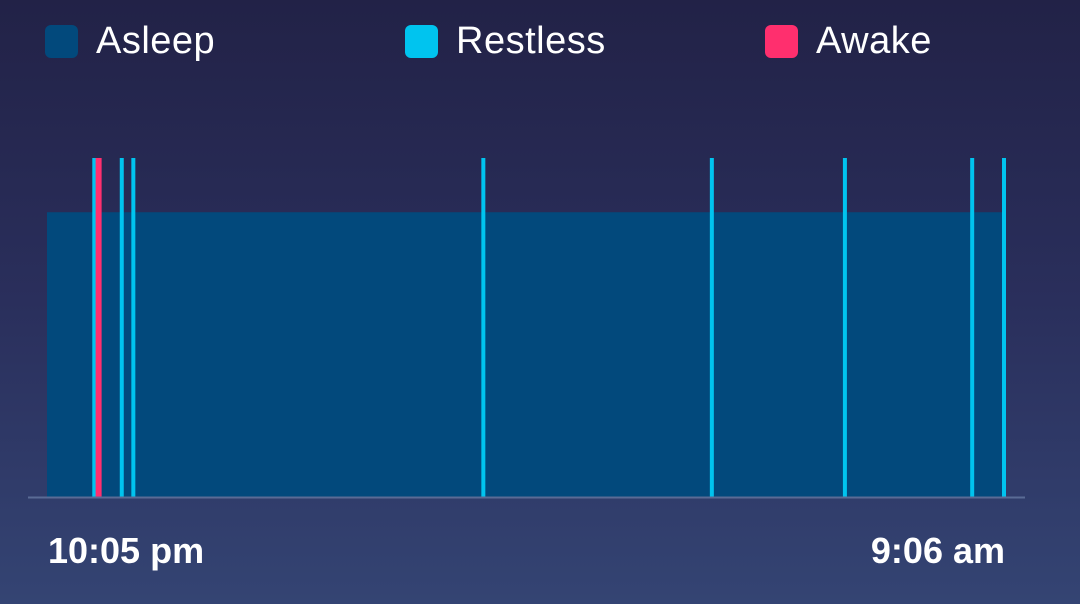 The height and width of the screenshot is (604, 1080). I want to click on legend-label-awake: Awake, so click(874, 40).